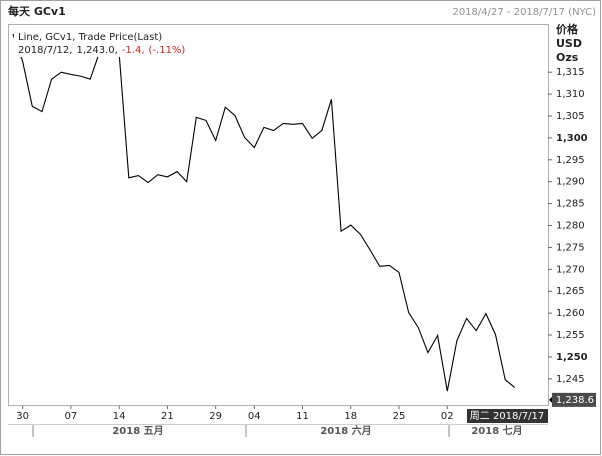 The height and width of the screenshot is (456, 602). I want to click on x-tick-label: 11, so click(302, 416).